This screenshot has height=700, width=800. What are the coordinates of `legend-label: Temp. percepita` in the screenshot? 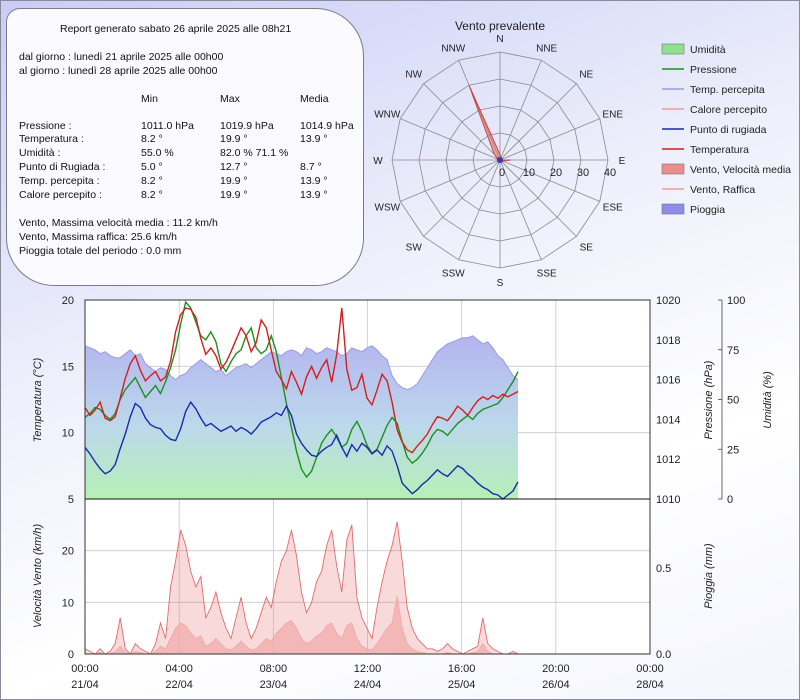 It's located at (727, 90).